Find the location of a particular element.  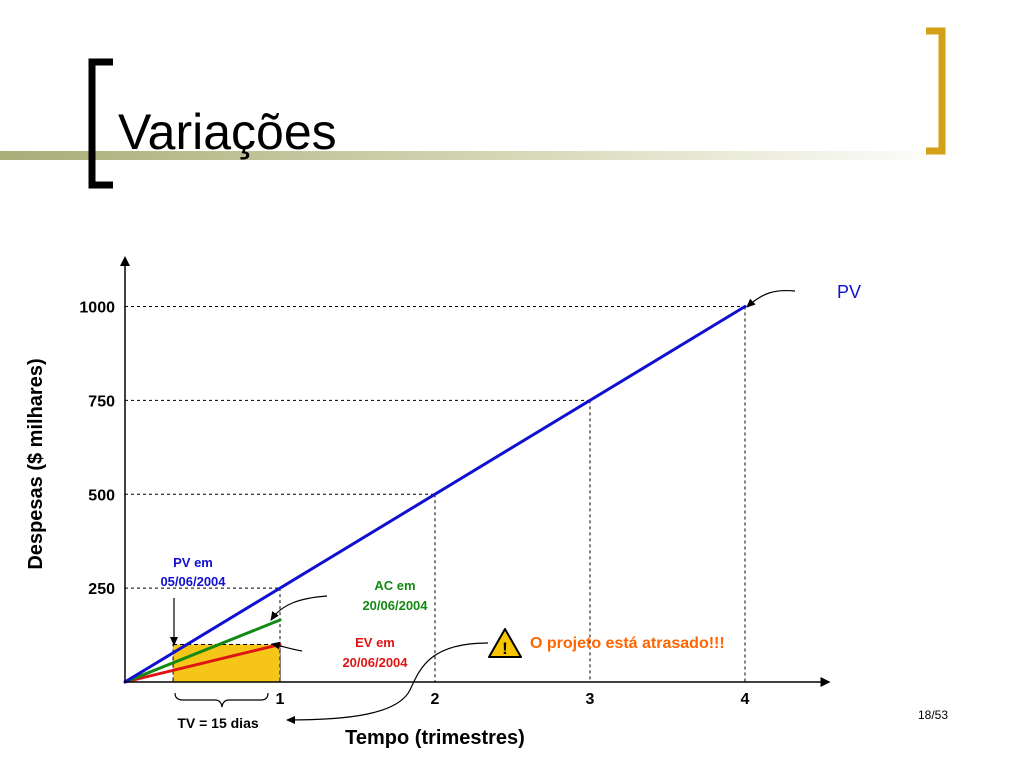

warning-text: O projeto está atrasado!!! is located at coordinates (627, 643).